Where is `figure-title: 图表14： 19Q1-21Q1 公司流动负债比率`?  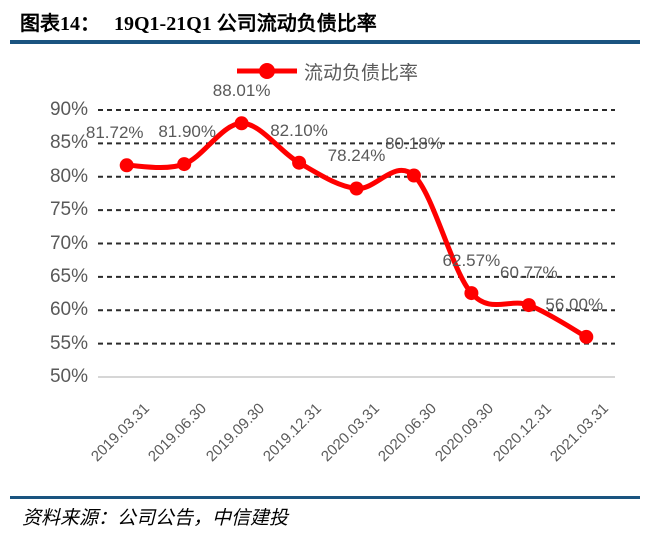
figure-title: 图表14： 19Q1-21Q1 公司流动负债比率 is located at coordinates (198, 21).